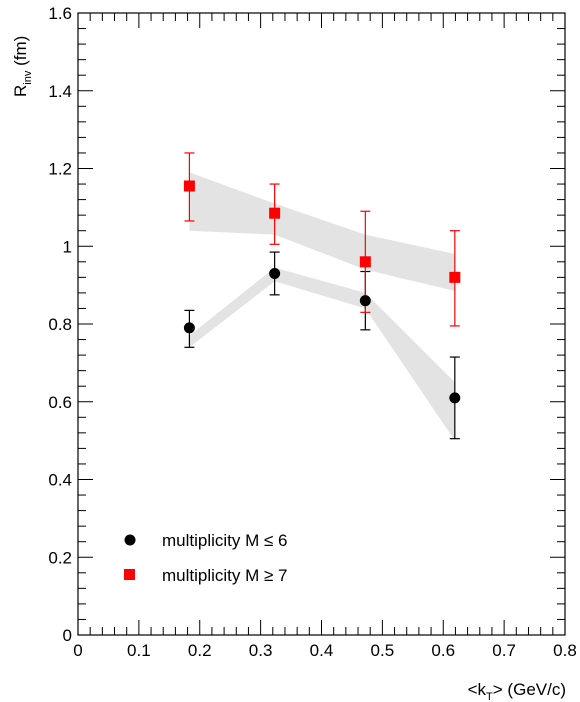 This screenshot has width=580, height=702. I want to click on x-tick-label: 0.2, so click(200, 650).